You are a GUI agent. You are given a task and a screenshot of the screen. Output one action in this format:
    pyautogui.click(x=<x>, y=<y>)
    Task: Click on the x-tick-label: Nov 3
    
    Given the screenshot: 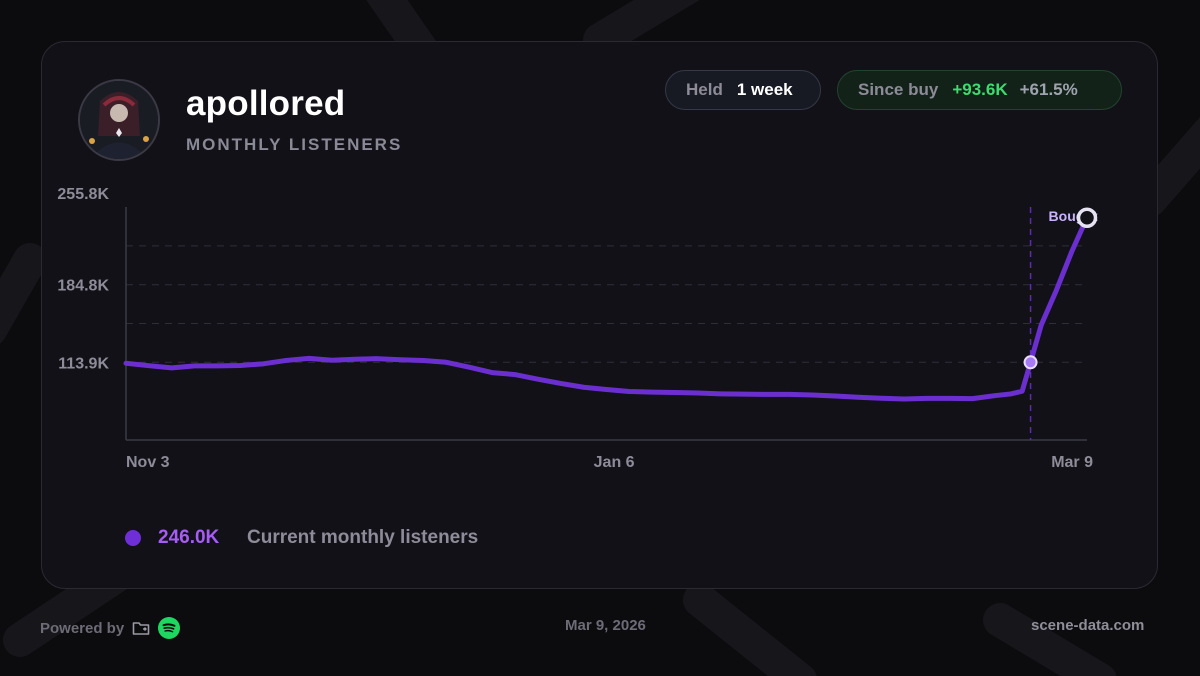 What is the action you would take?
    pyautogui.click(x=148, y=462)
    